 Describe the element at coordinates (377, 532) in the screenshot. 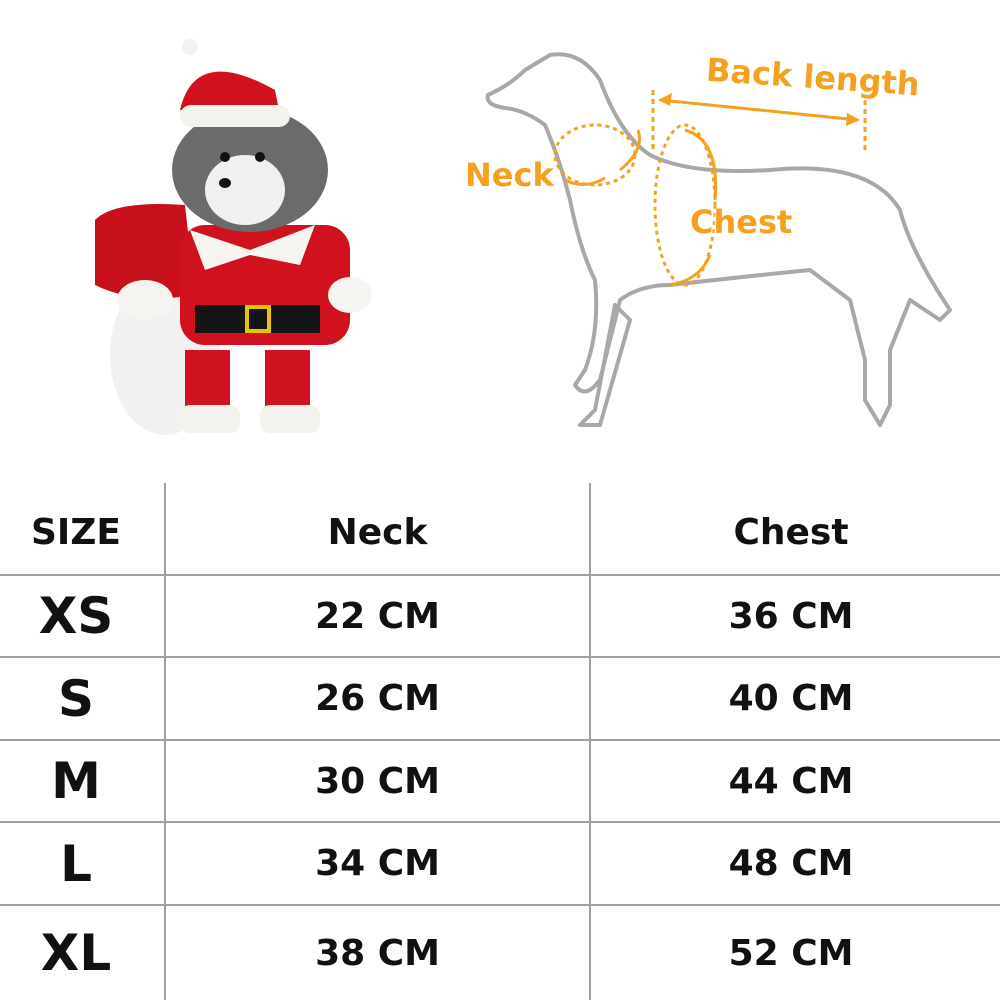

I see `header-neck: Neck` at that location.